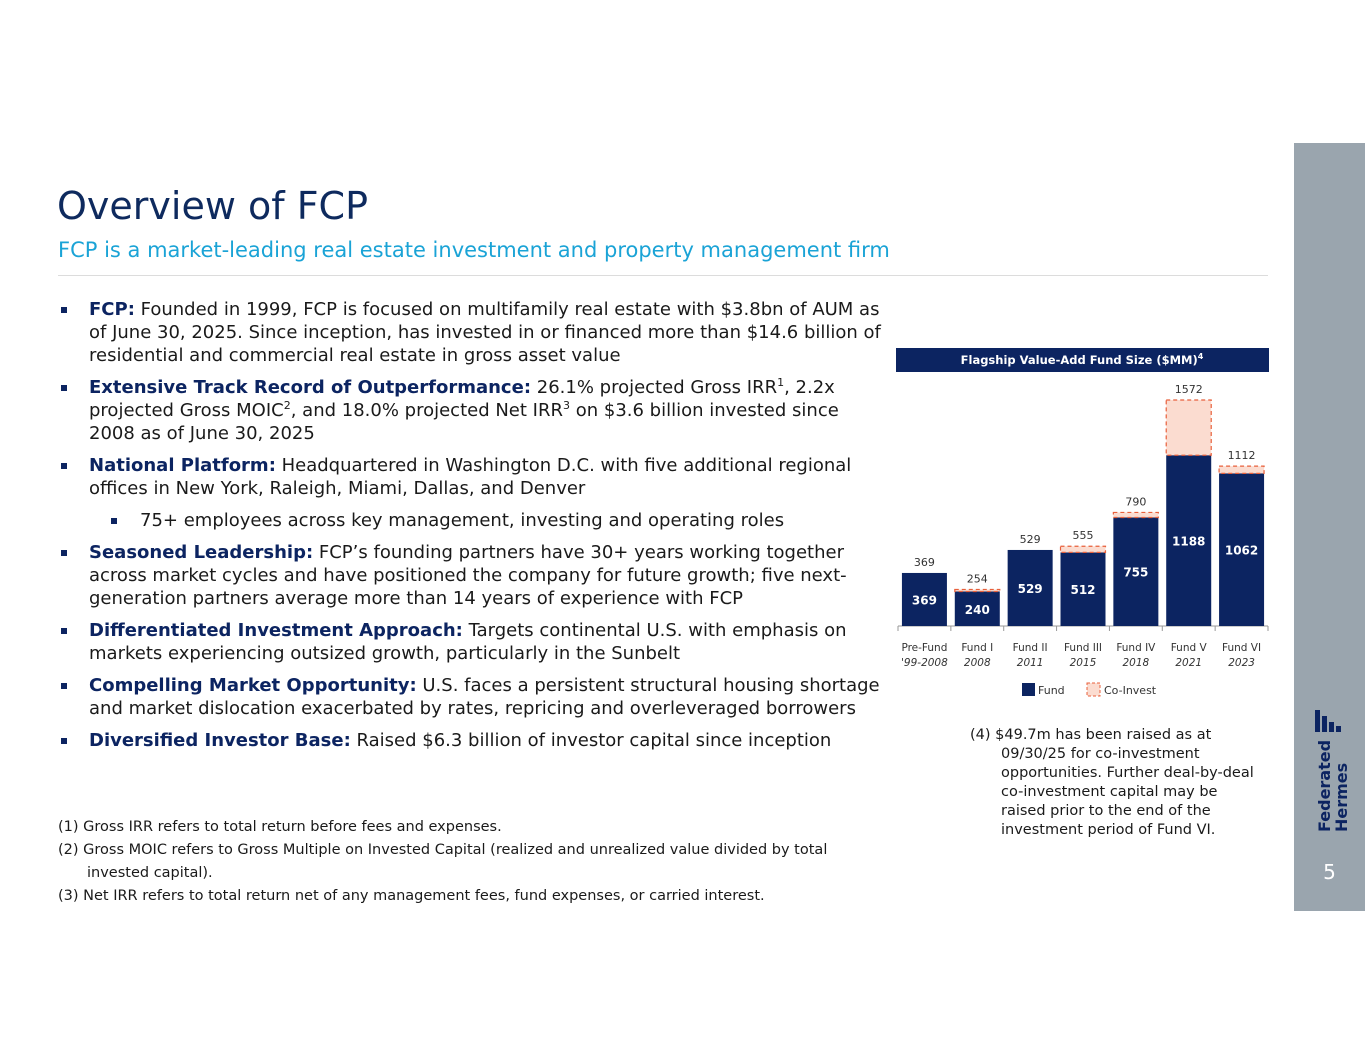 The image size is (1365, 1055). I want to click on x-tick-label: Fund I, so click(977, 648).